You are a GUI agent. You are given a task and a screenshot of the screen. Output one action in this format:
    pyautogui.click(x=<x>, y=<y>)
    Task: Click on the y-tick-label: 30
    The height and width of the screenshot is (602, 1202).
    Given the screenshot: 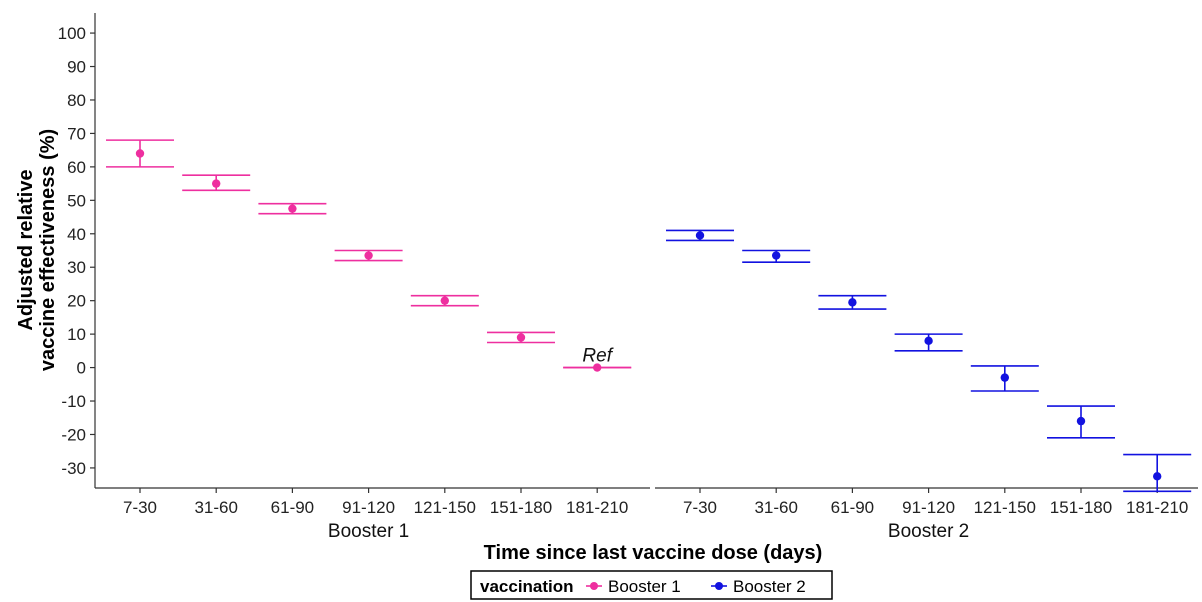 What is the action you would take?
    pyautogui.click(x=76, y=267)
    